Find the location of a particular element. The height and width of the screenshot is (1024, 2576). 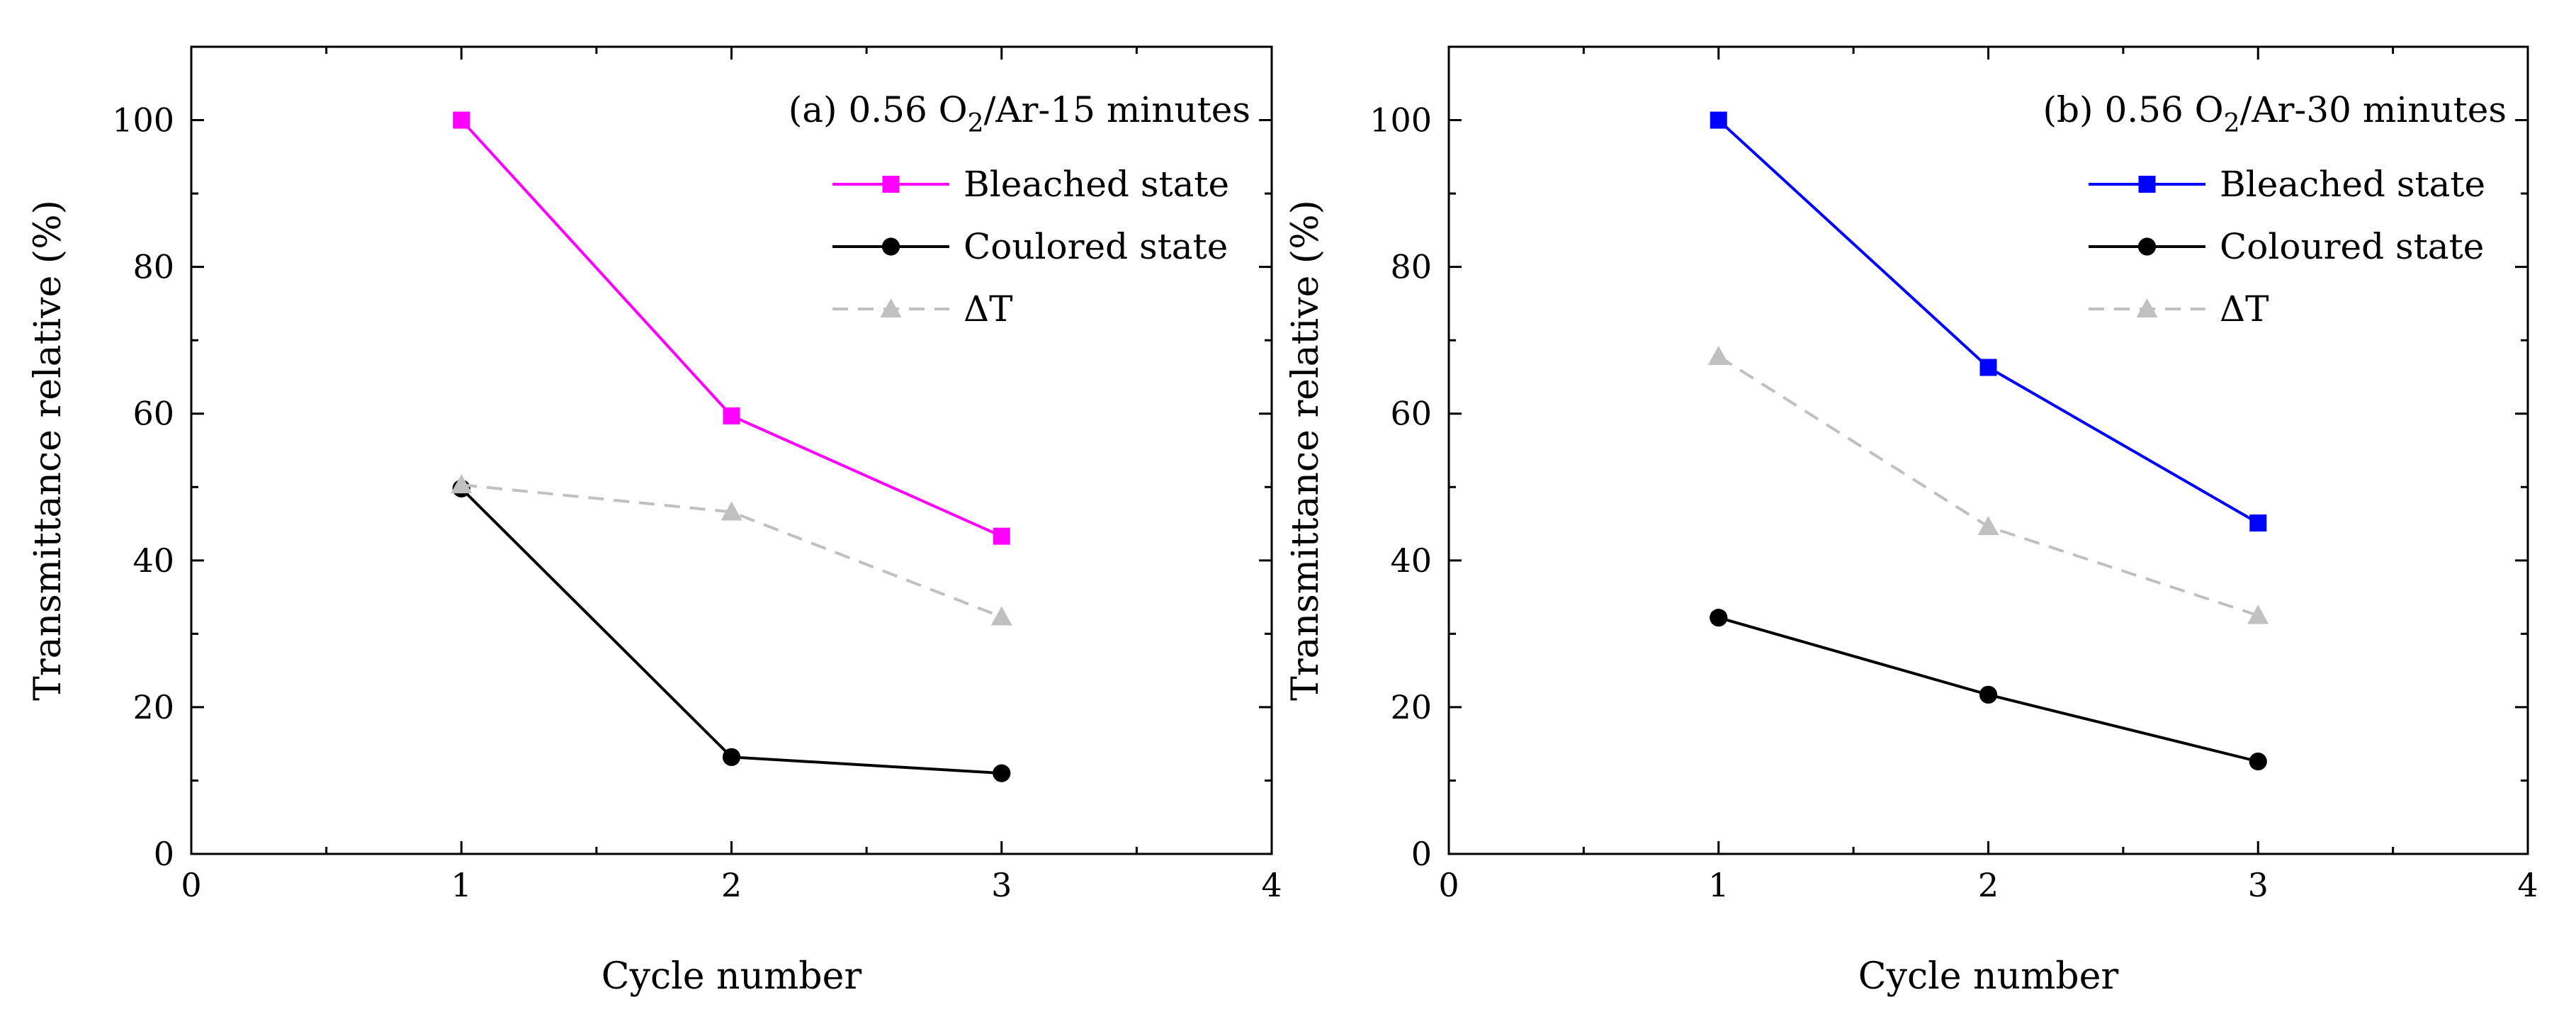

legend-label: Coulored state is located at coordinates (1096, 246).